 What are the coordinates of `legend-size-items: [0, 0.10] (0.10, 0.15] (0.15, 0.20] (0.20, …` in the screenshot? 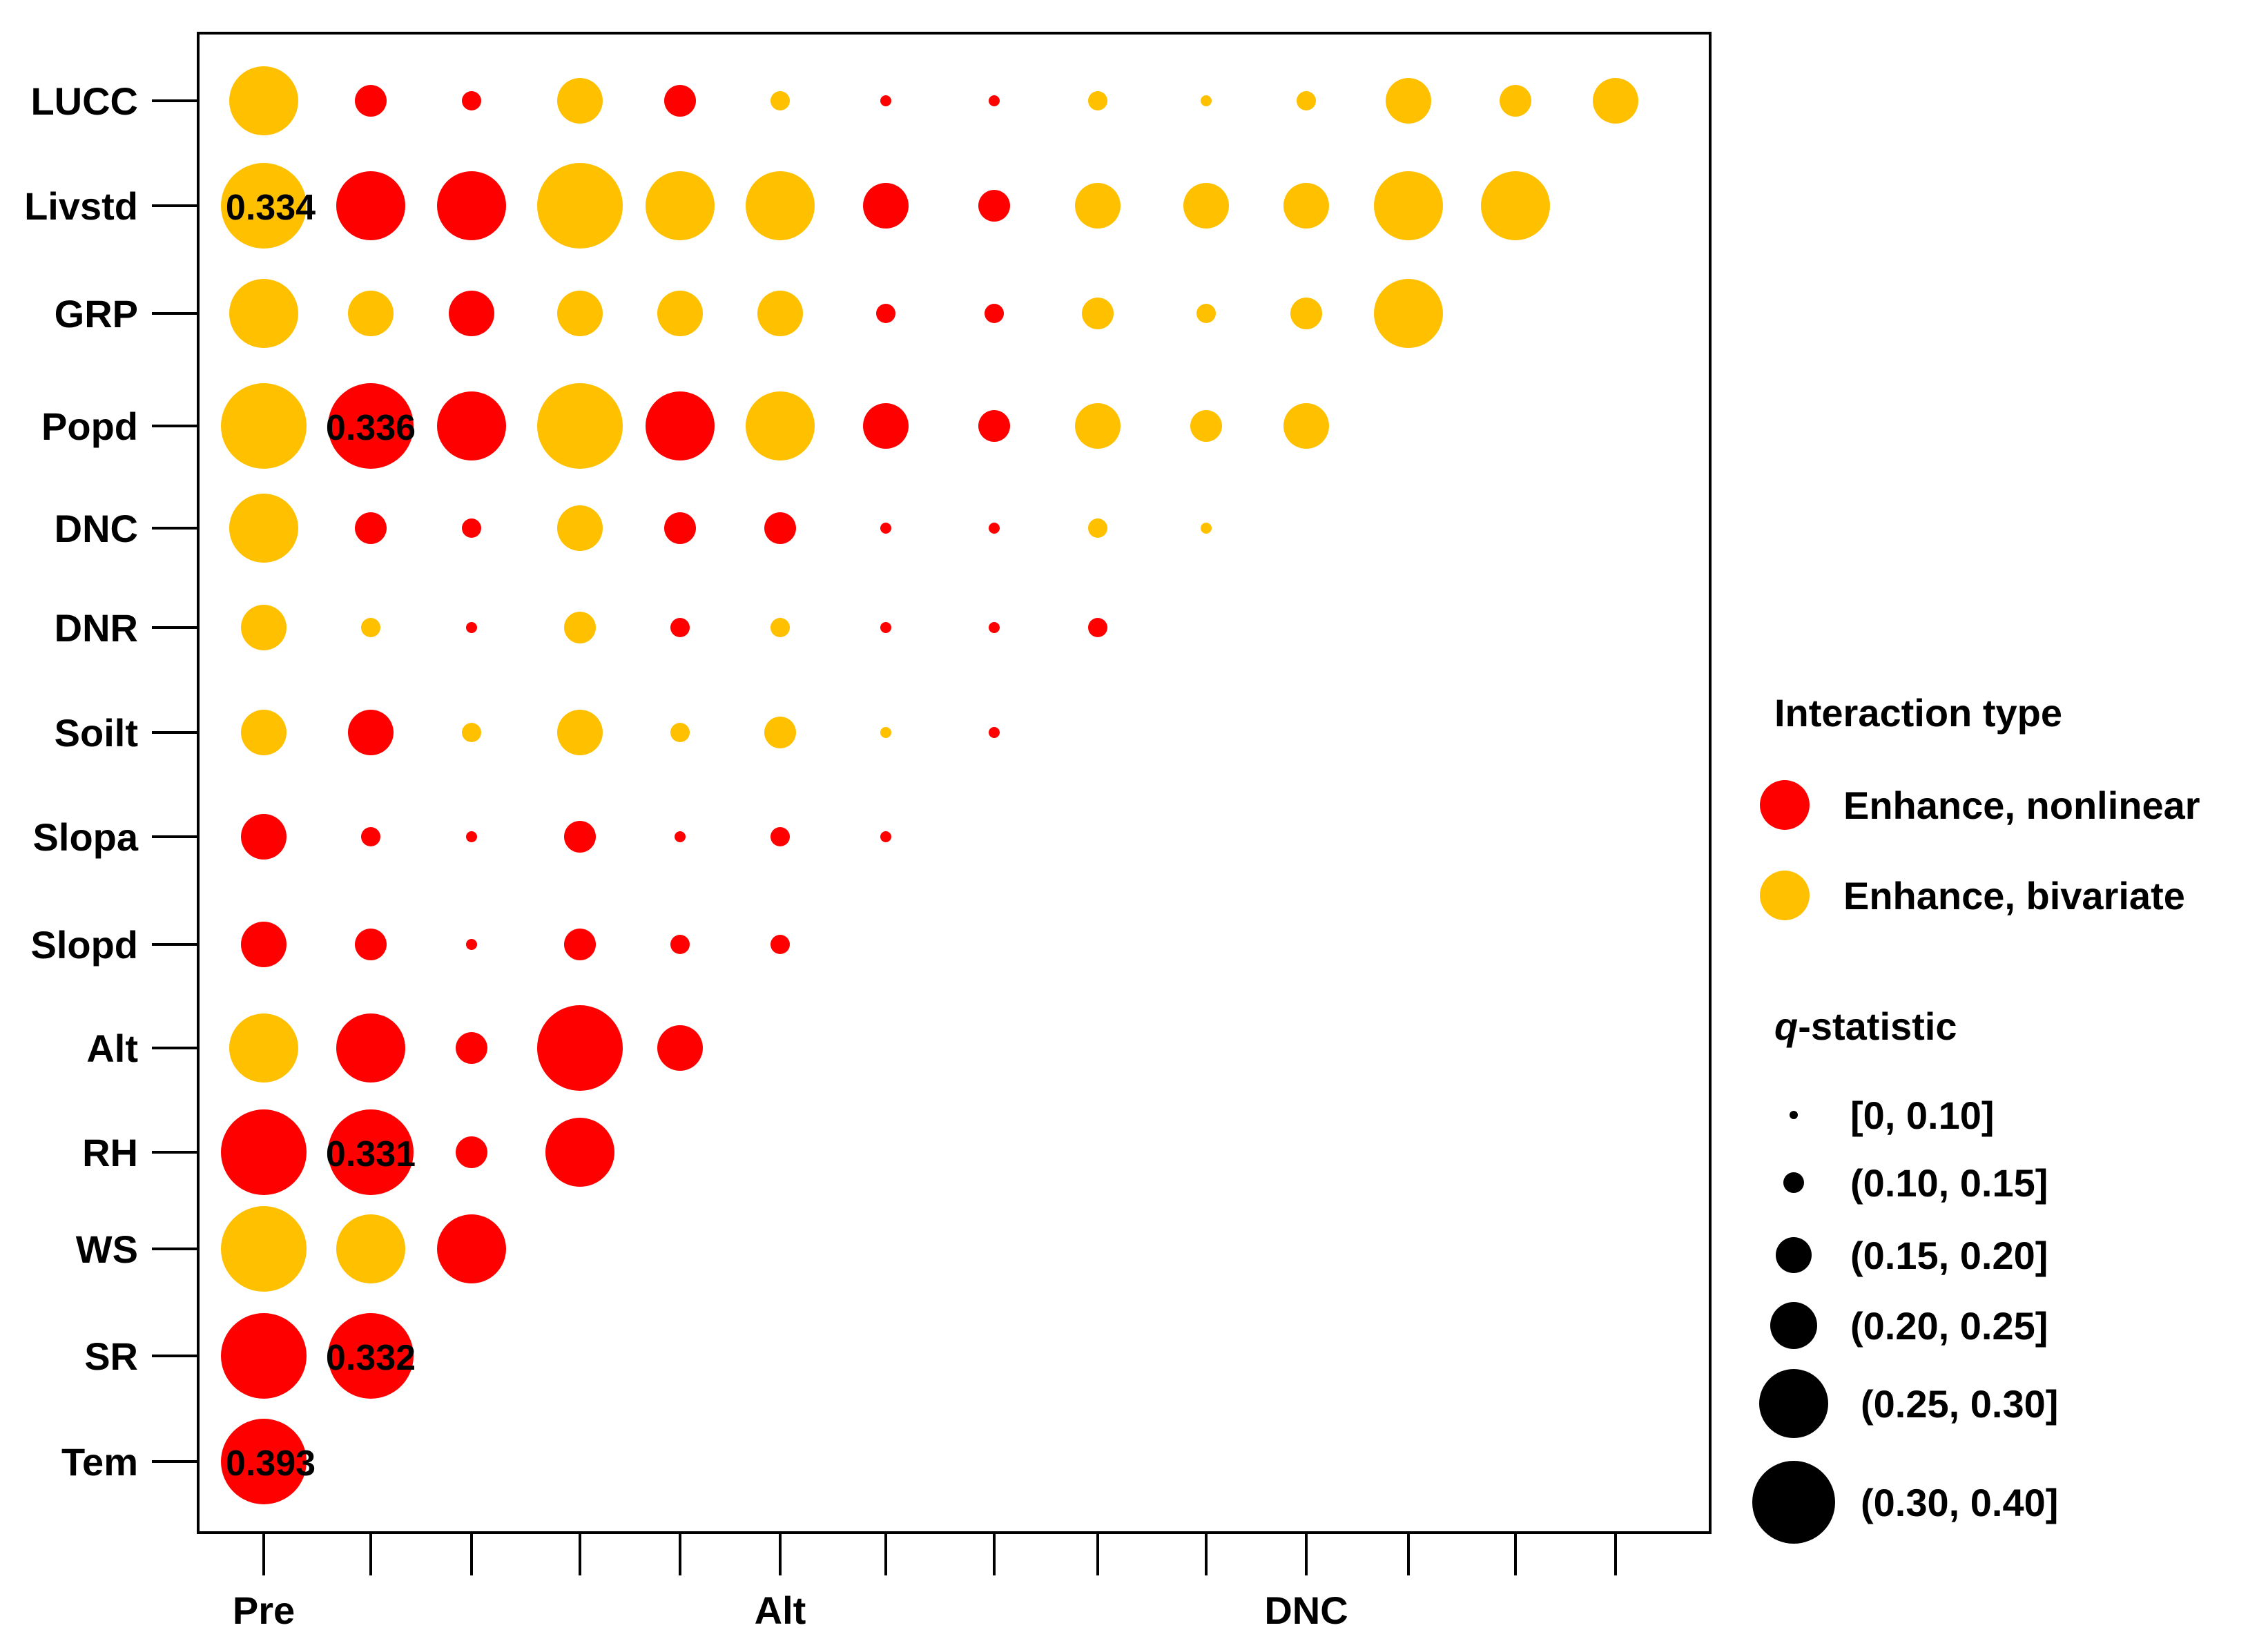 It's located at (1905, 1319).